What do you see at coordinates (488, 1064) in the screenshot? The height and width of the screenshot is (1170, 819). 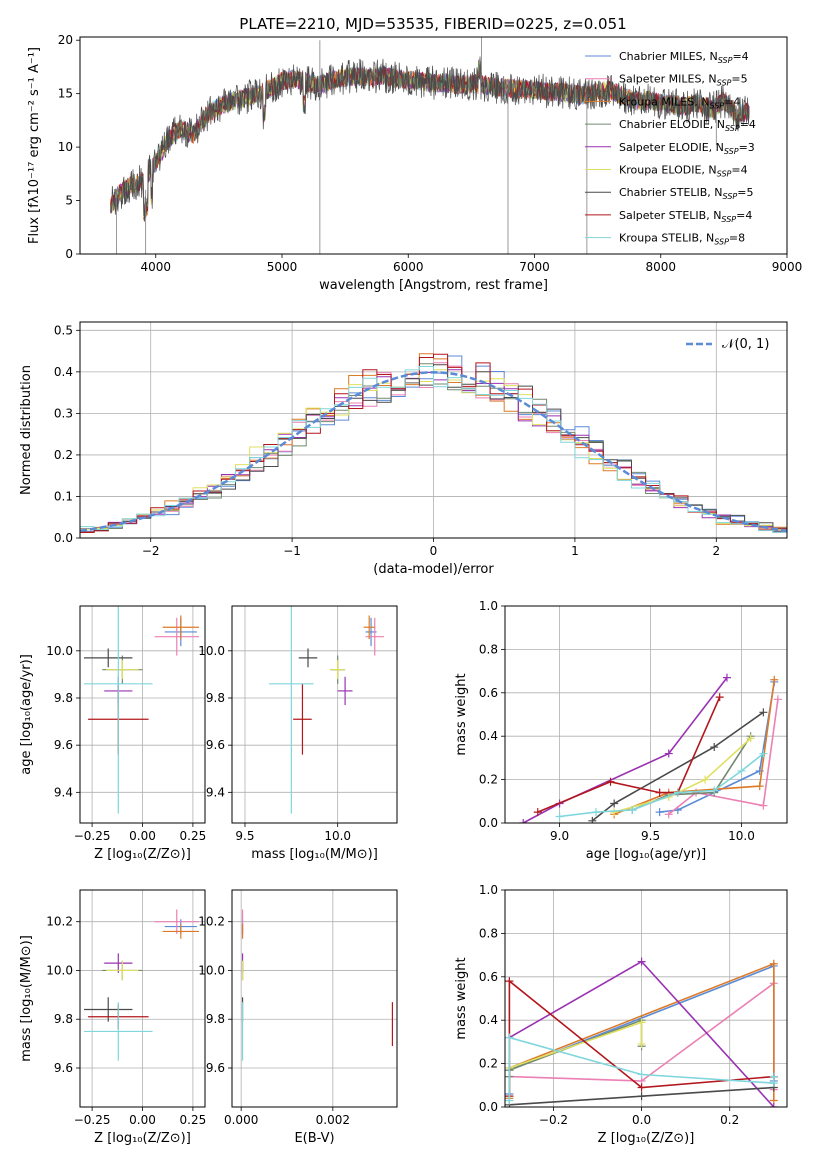 I see `y-tick-label: 0.2` at bounding box center [488, 1064].